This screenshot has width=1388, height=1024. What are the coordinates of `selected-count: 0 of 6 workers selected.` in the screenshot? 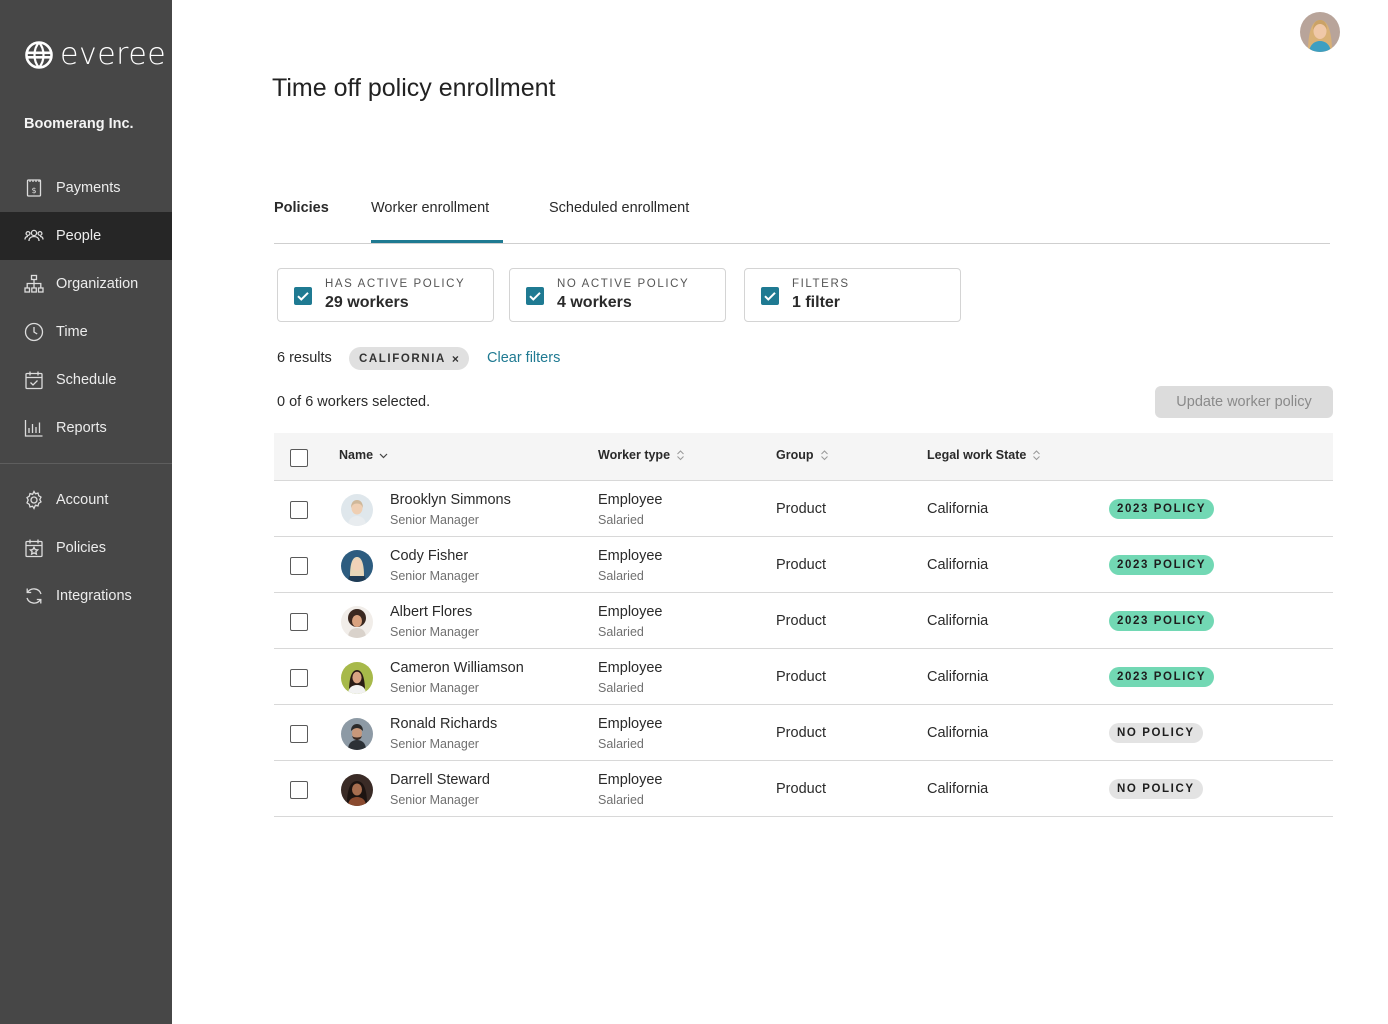 It's located at (354, 402).